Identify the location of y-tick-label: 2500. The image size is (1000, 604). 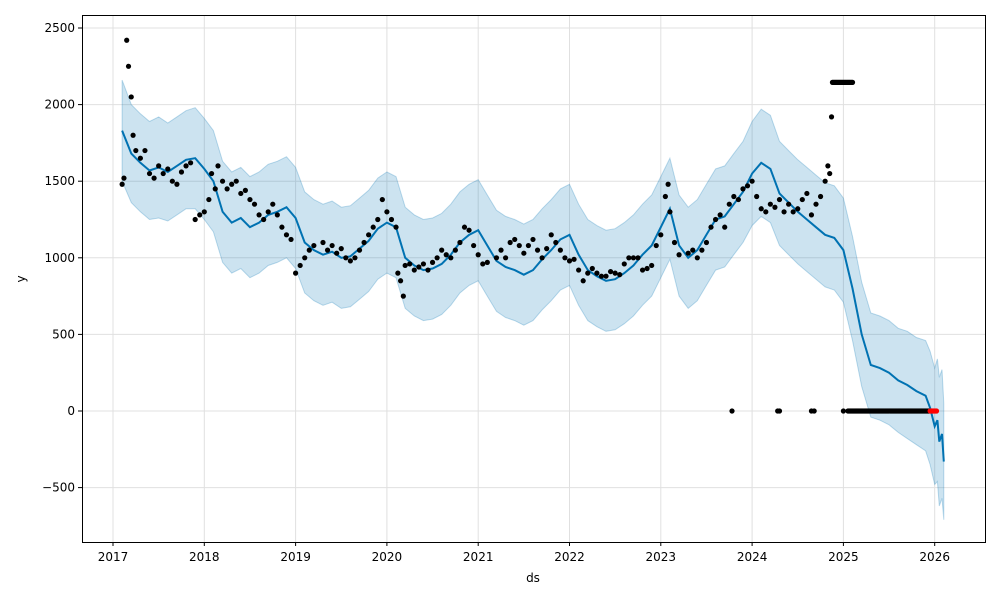
(59, 28).